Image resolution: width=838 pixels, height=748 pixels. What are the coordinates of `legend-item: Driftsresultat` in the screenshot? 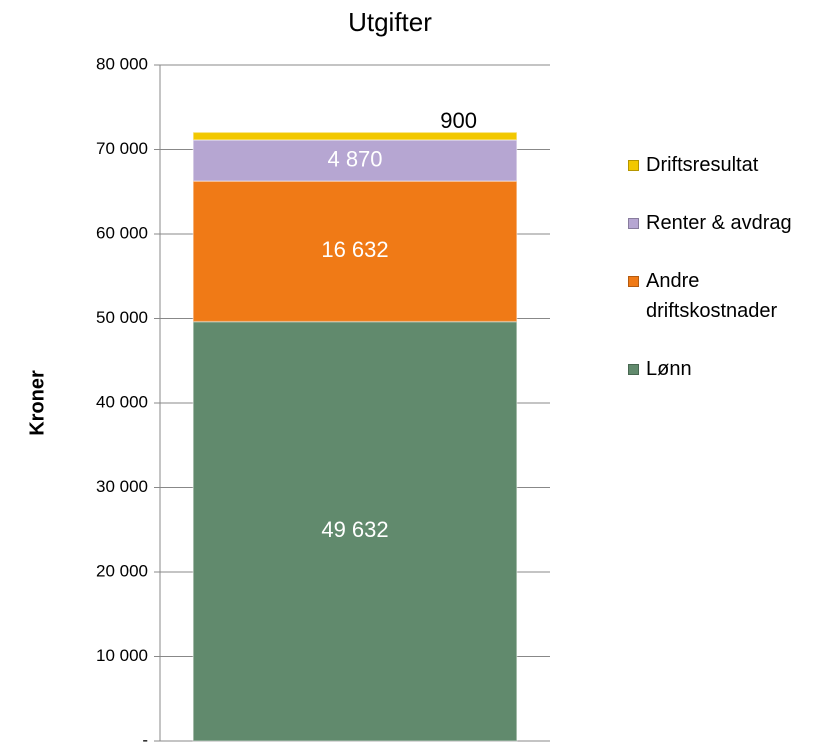 It's located at (730, 165).